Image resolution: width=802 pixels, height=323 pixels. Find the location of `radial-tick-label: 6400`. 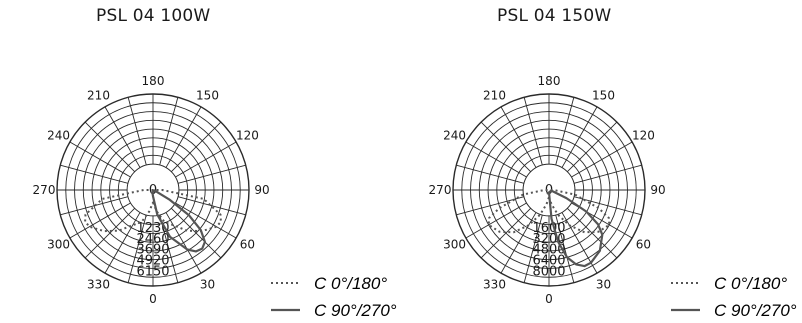

radial-tick-label: 6400 is located at coordinates (548, 261).